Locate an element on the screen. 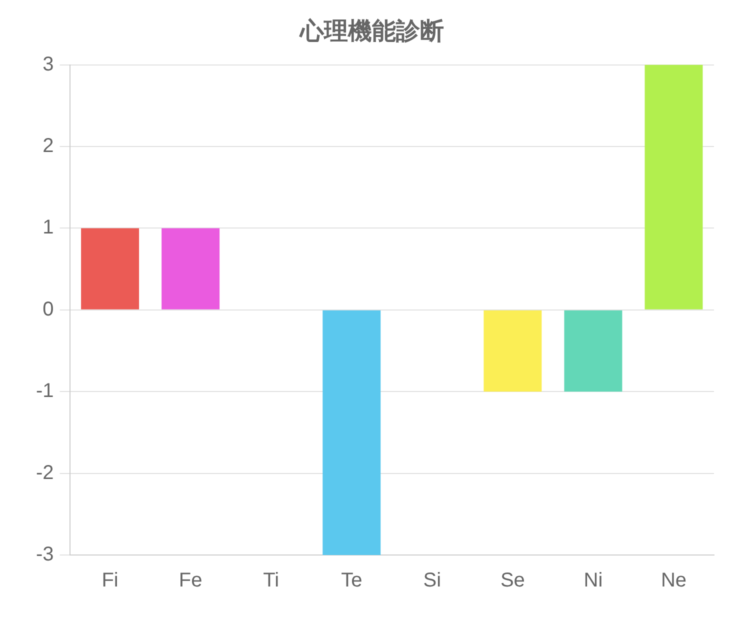  y-tick-label: 3 is located at coordinates (48, 64).